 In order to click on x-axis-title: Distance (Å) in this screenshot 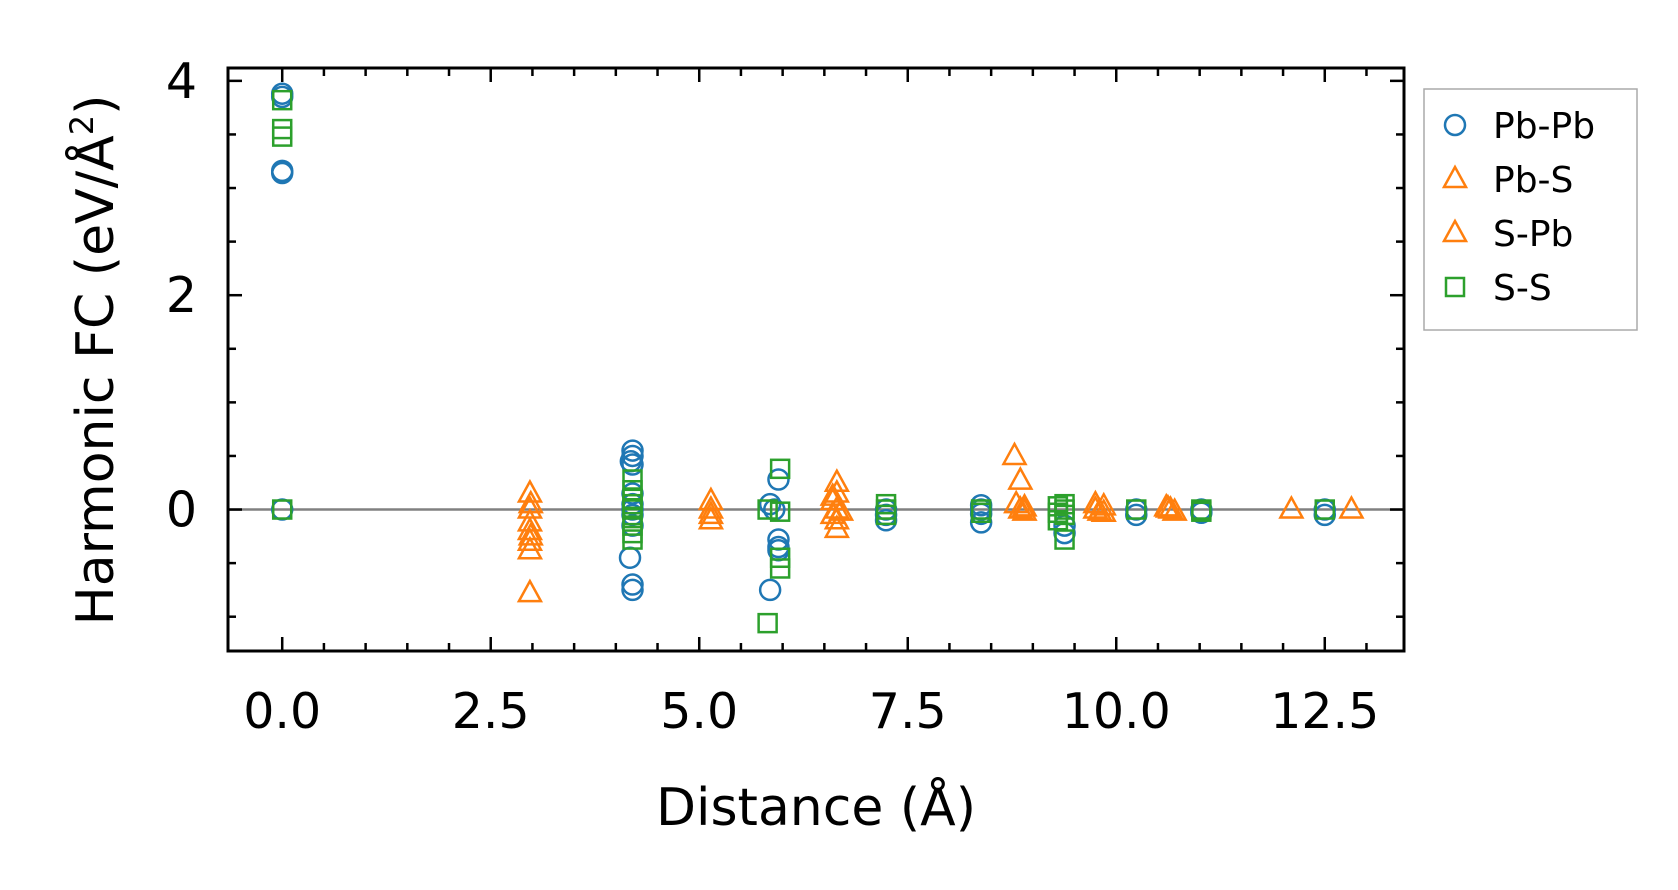, I will do `click(816, 807)`.